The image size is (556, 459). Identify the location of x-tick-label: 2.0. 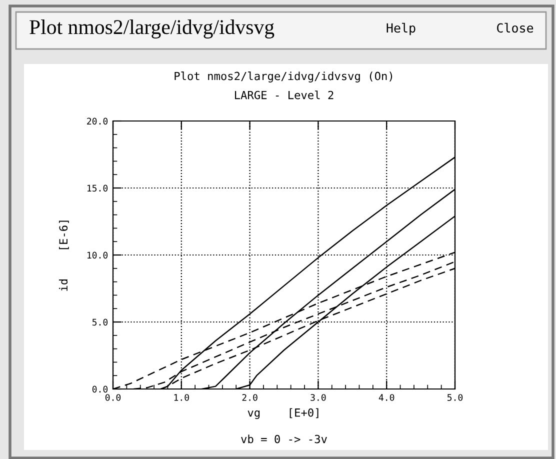
(250, 397).